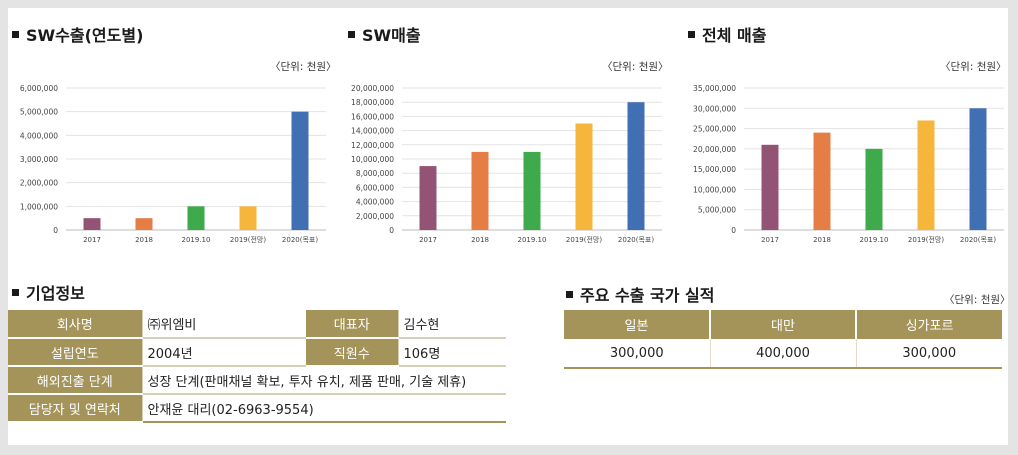  Describe the element at coordinates (727, 34) in the screenshot. I see `total-sales-title: 전체 매출` at that location.